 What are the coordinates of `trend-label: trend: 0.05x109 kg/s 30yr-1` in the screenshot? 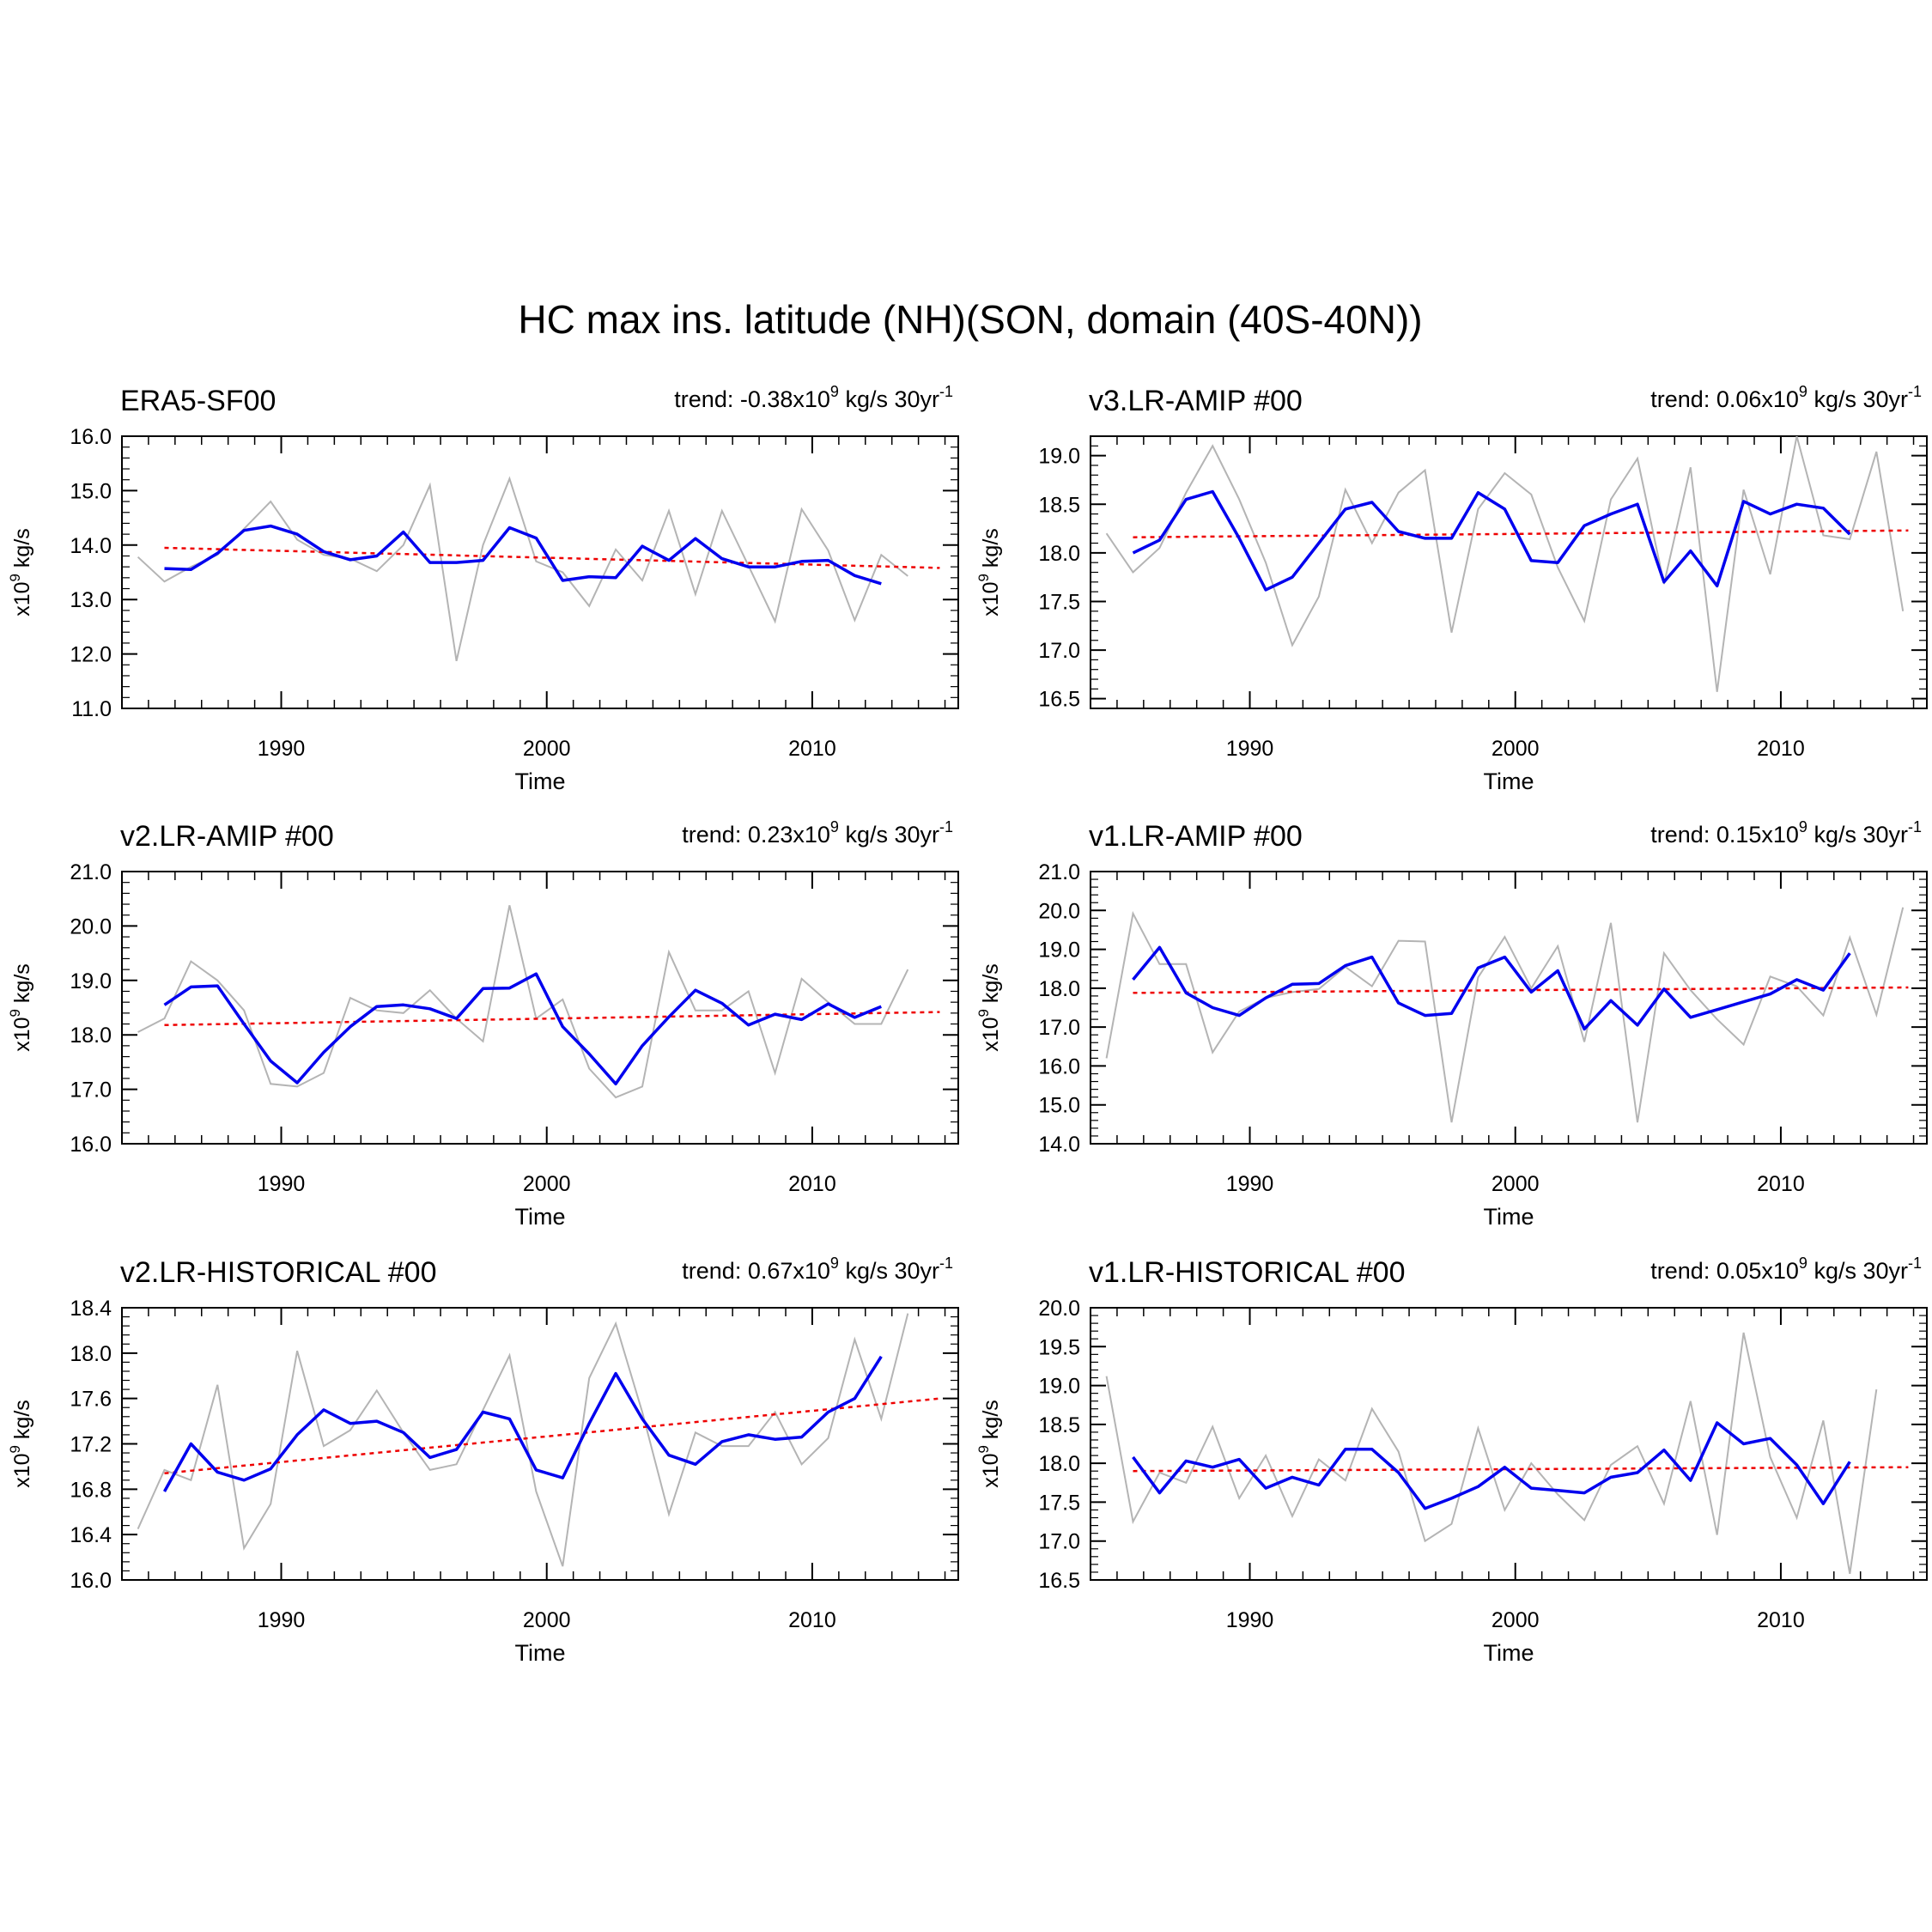 It's located at (1786, 1269).